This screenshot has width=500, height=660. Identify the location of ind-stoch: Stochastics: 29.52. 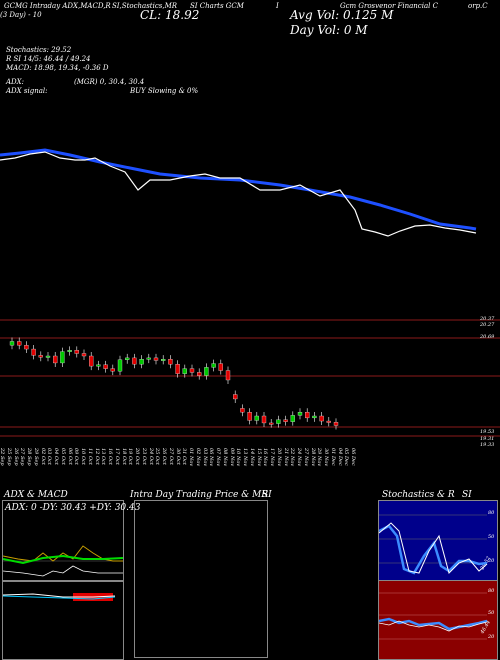
(39, 50).